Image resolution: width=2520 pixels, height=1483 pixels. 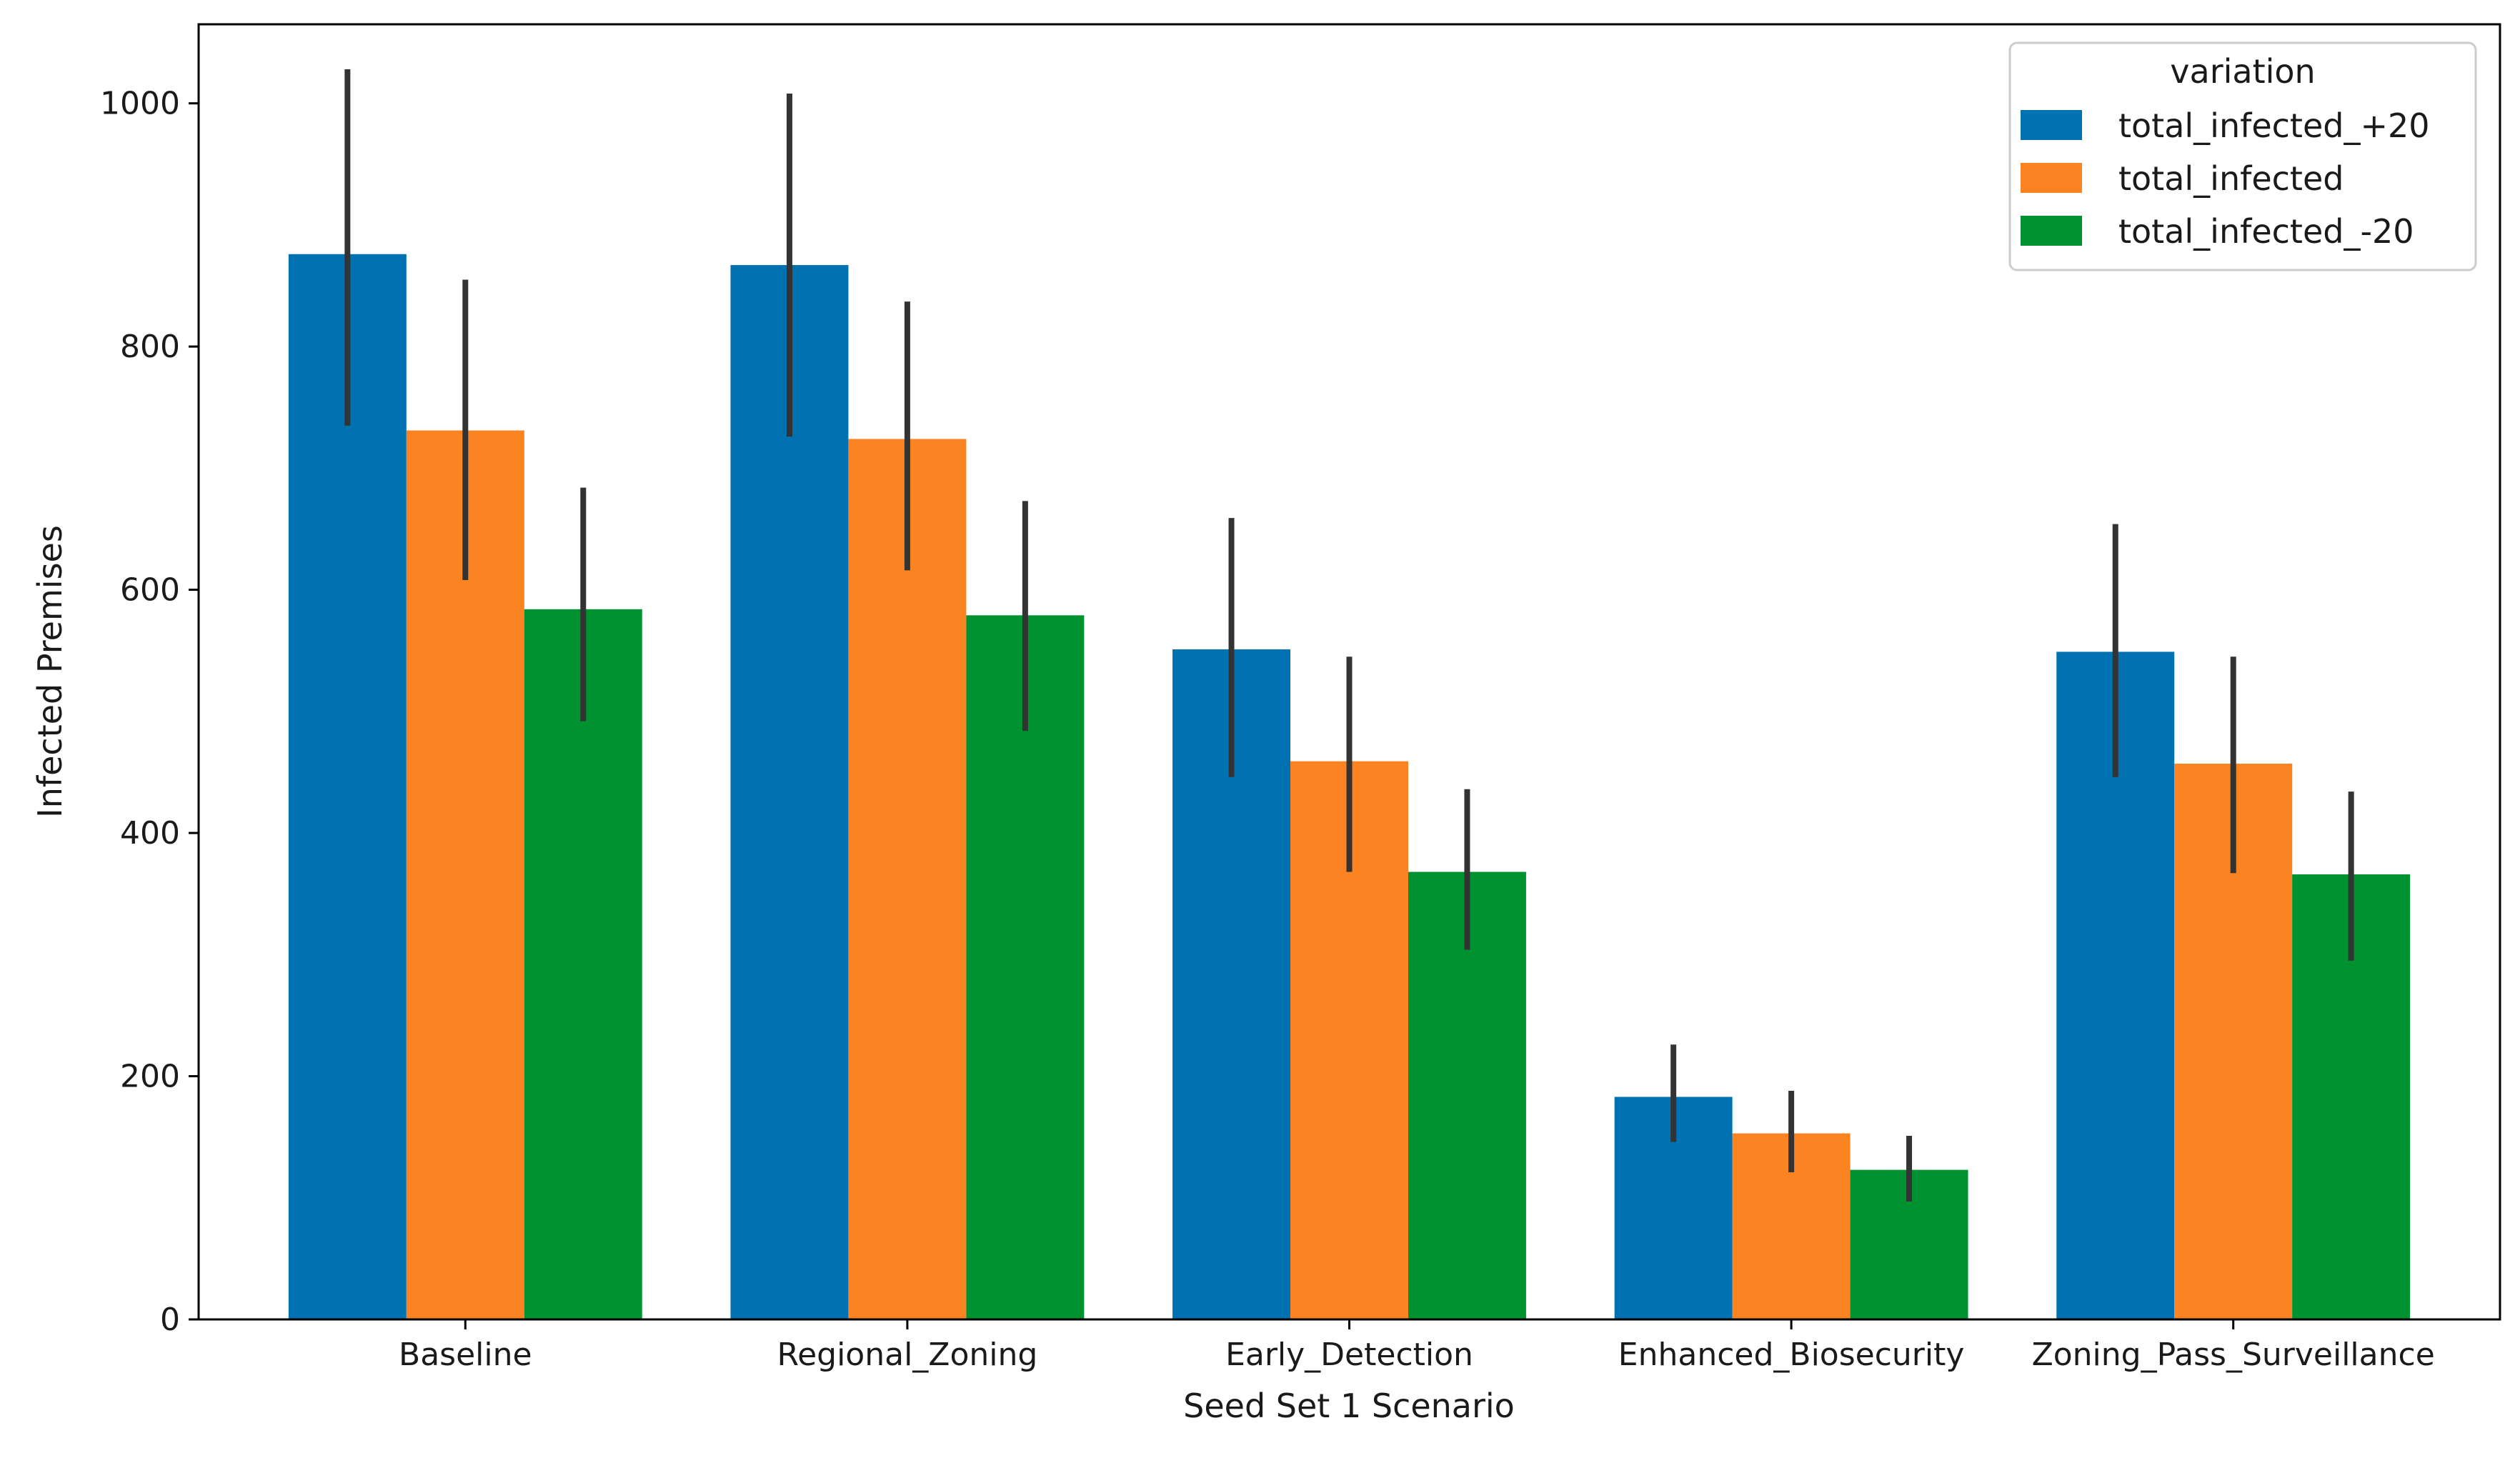 What do you see at coordinates (1349, 1355) in the screenshot?
I see `x-tick-label: Early_Detection` at bounding box center [1349, 1355].